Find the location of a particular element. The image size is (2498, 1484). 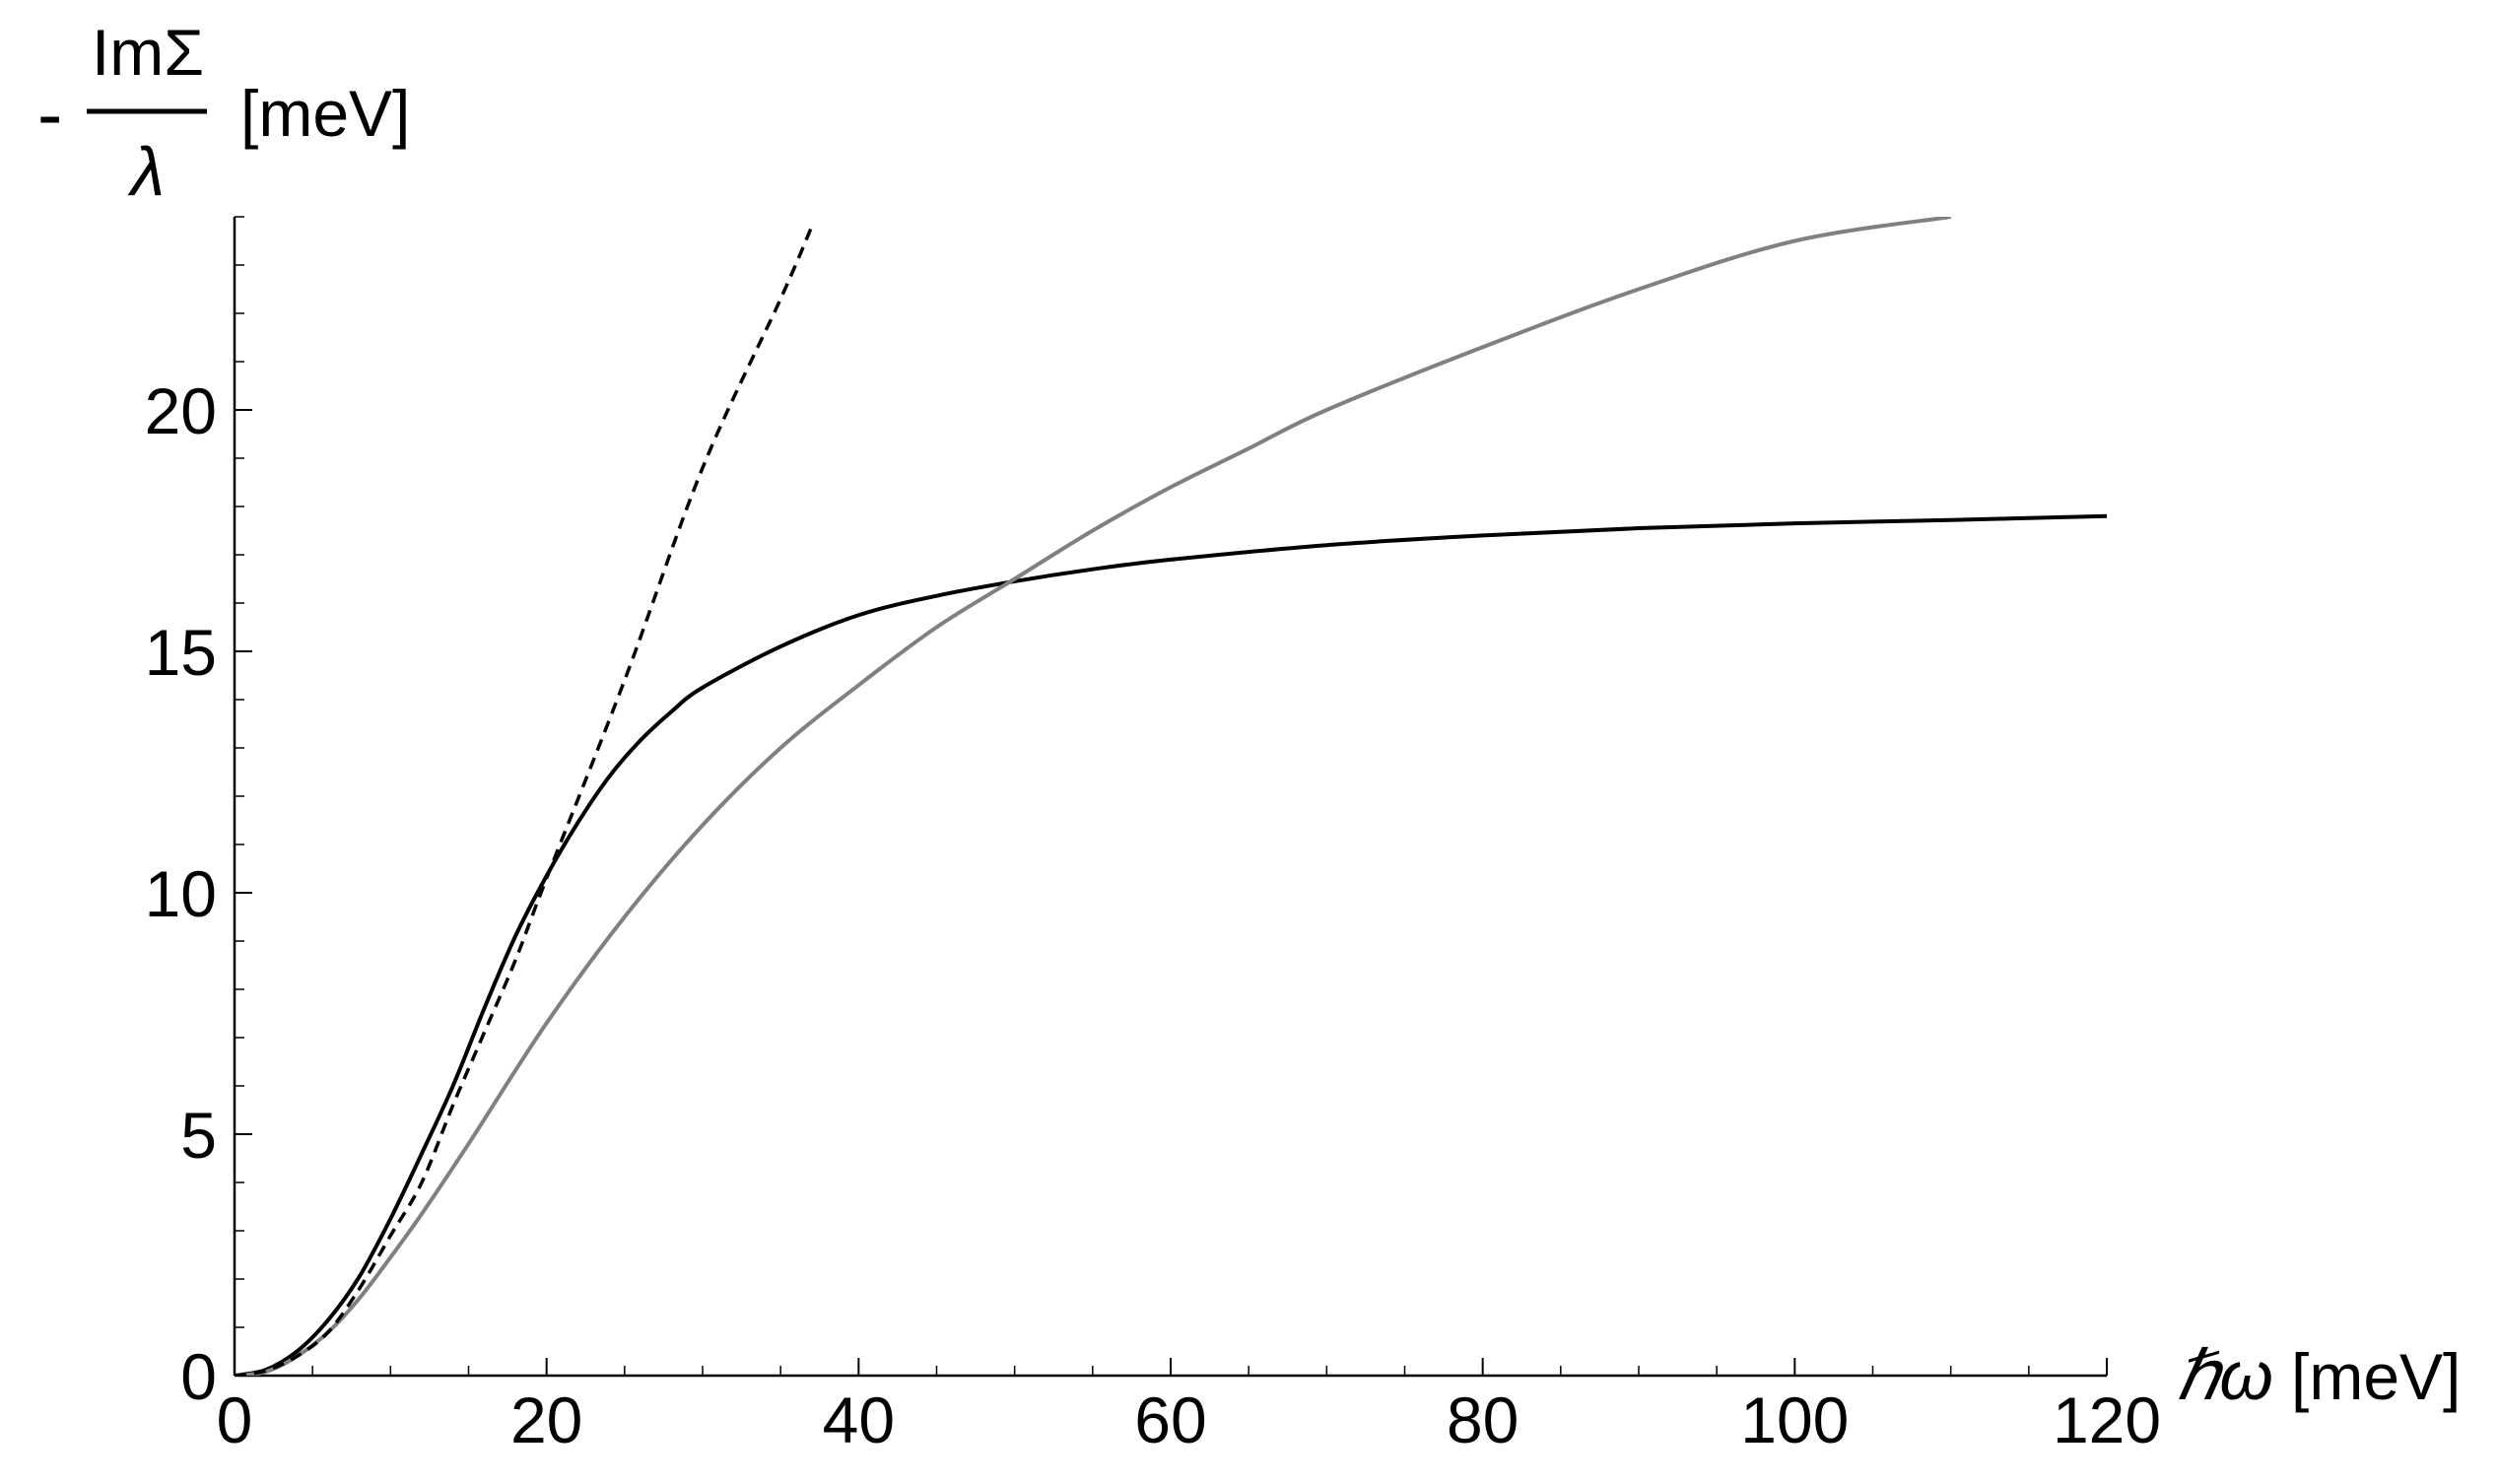

x-tick-label: 60 is located at coordinates (1170, 1419).